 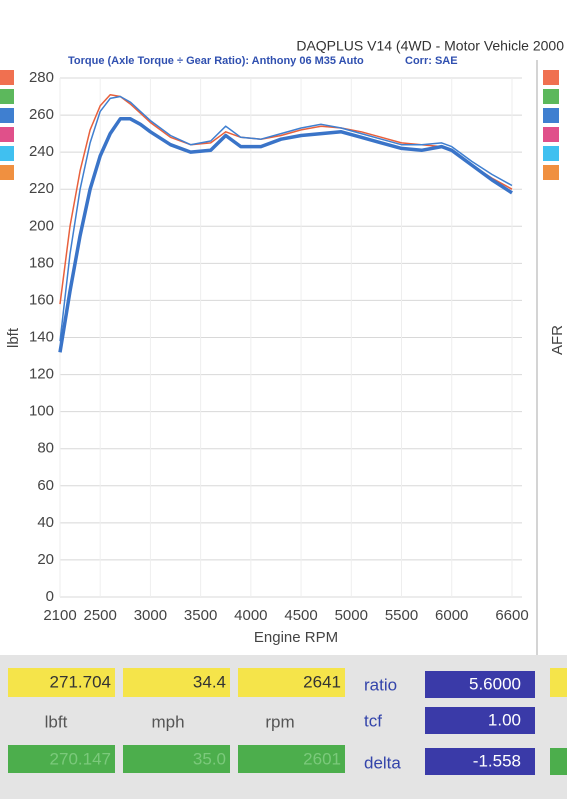 I want to click on readout-unit: lbft, so click(x=56, y=721).